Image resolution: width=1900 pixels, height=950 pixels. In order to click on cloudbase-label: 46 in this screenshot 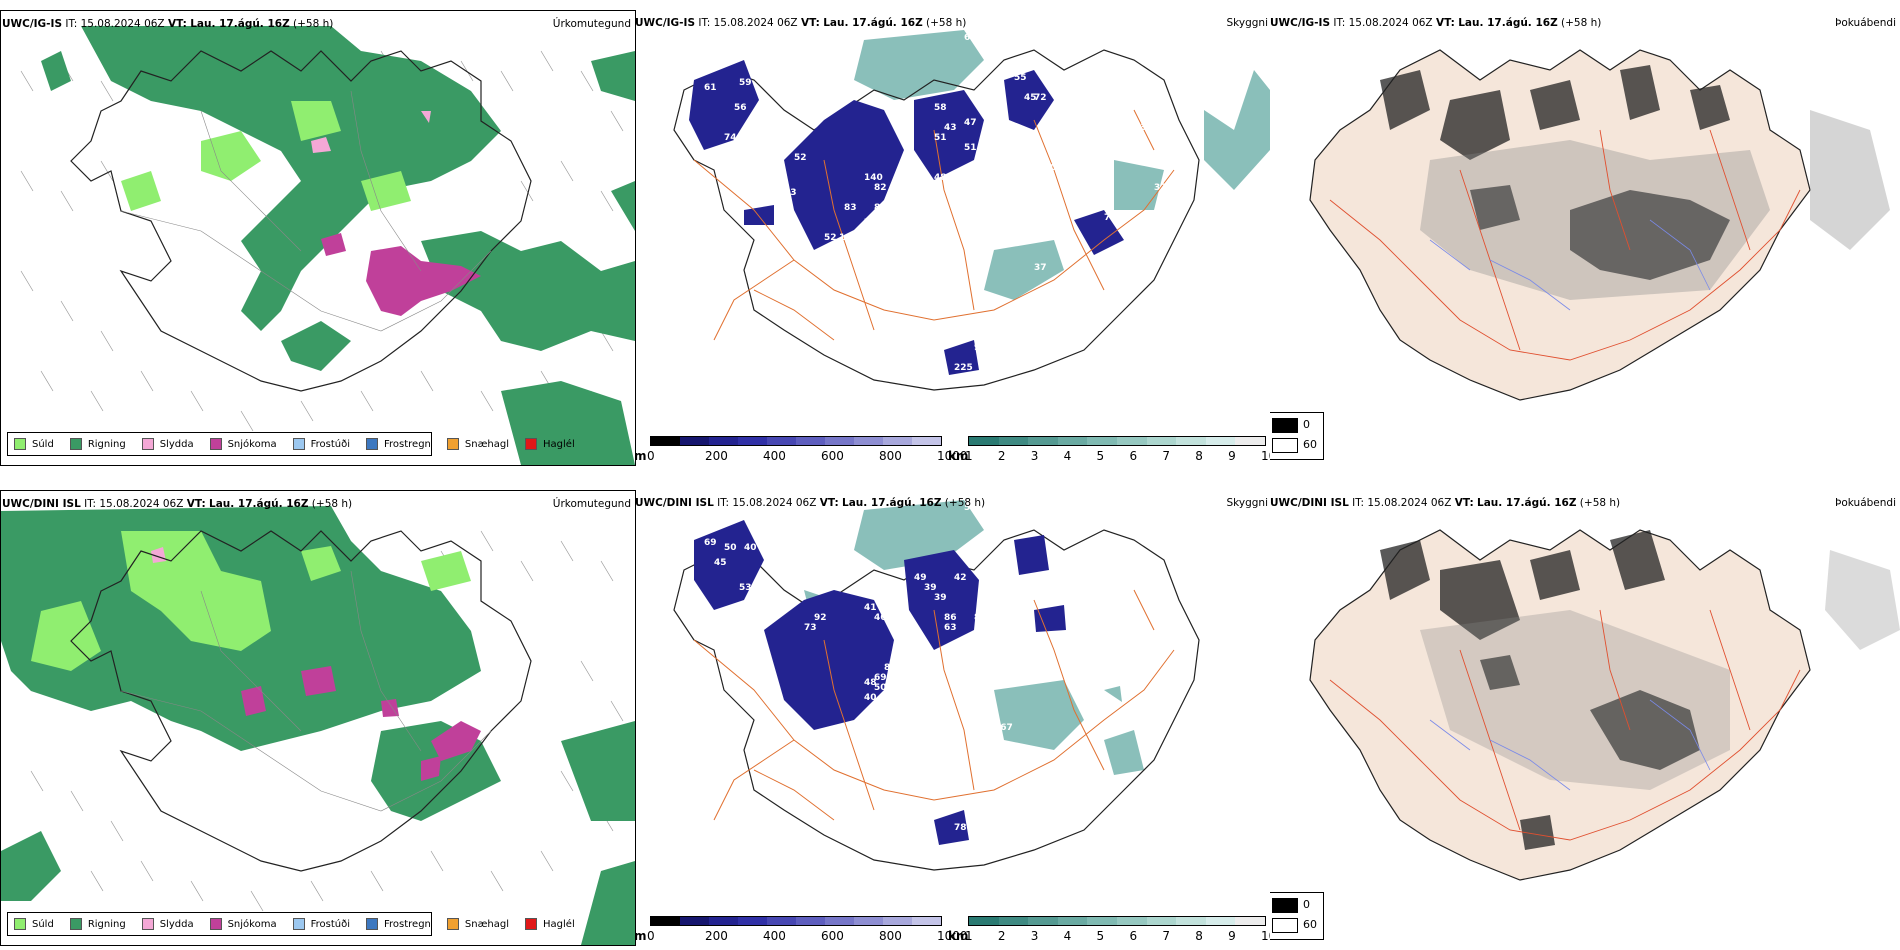, I will do `click(880, 618)`.